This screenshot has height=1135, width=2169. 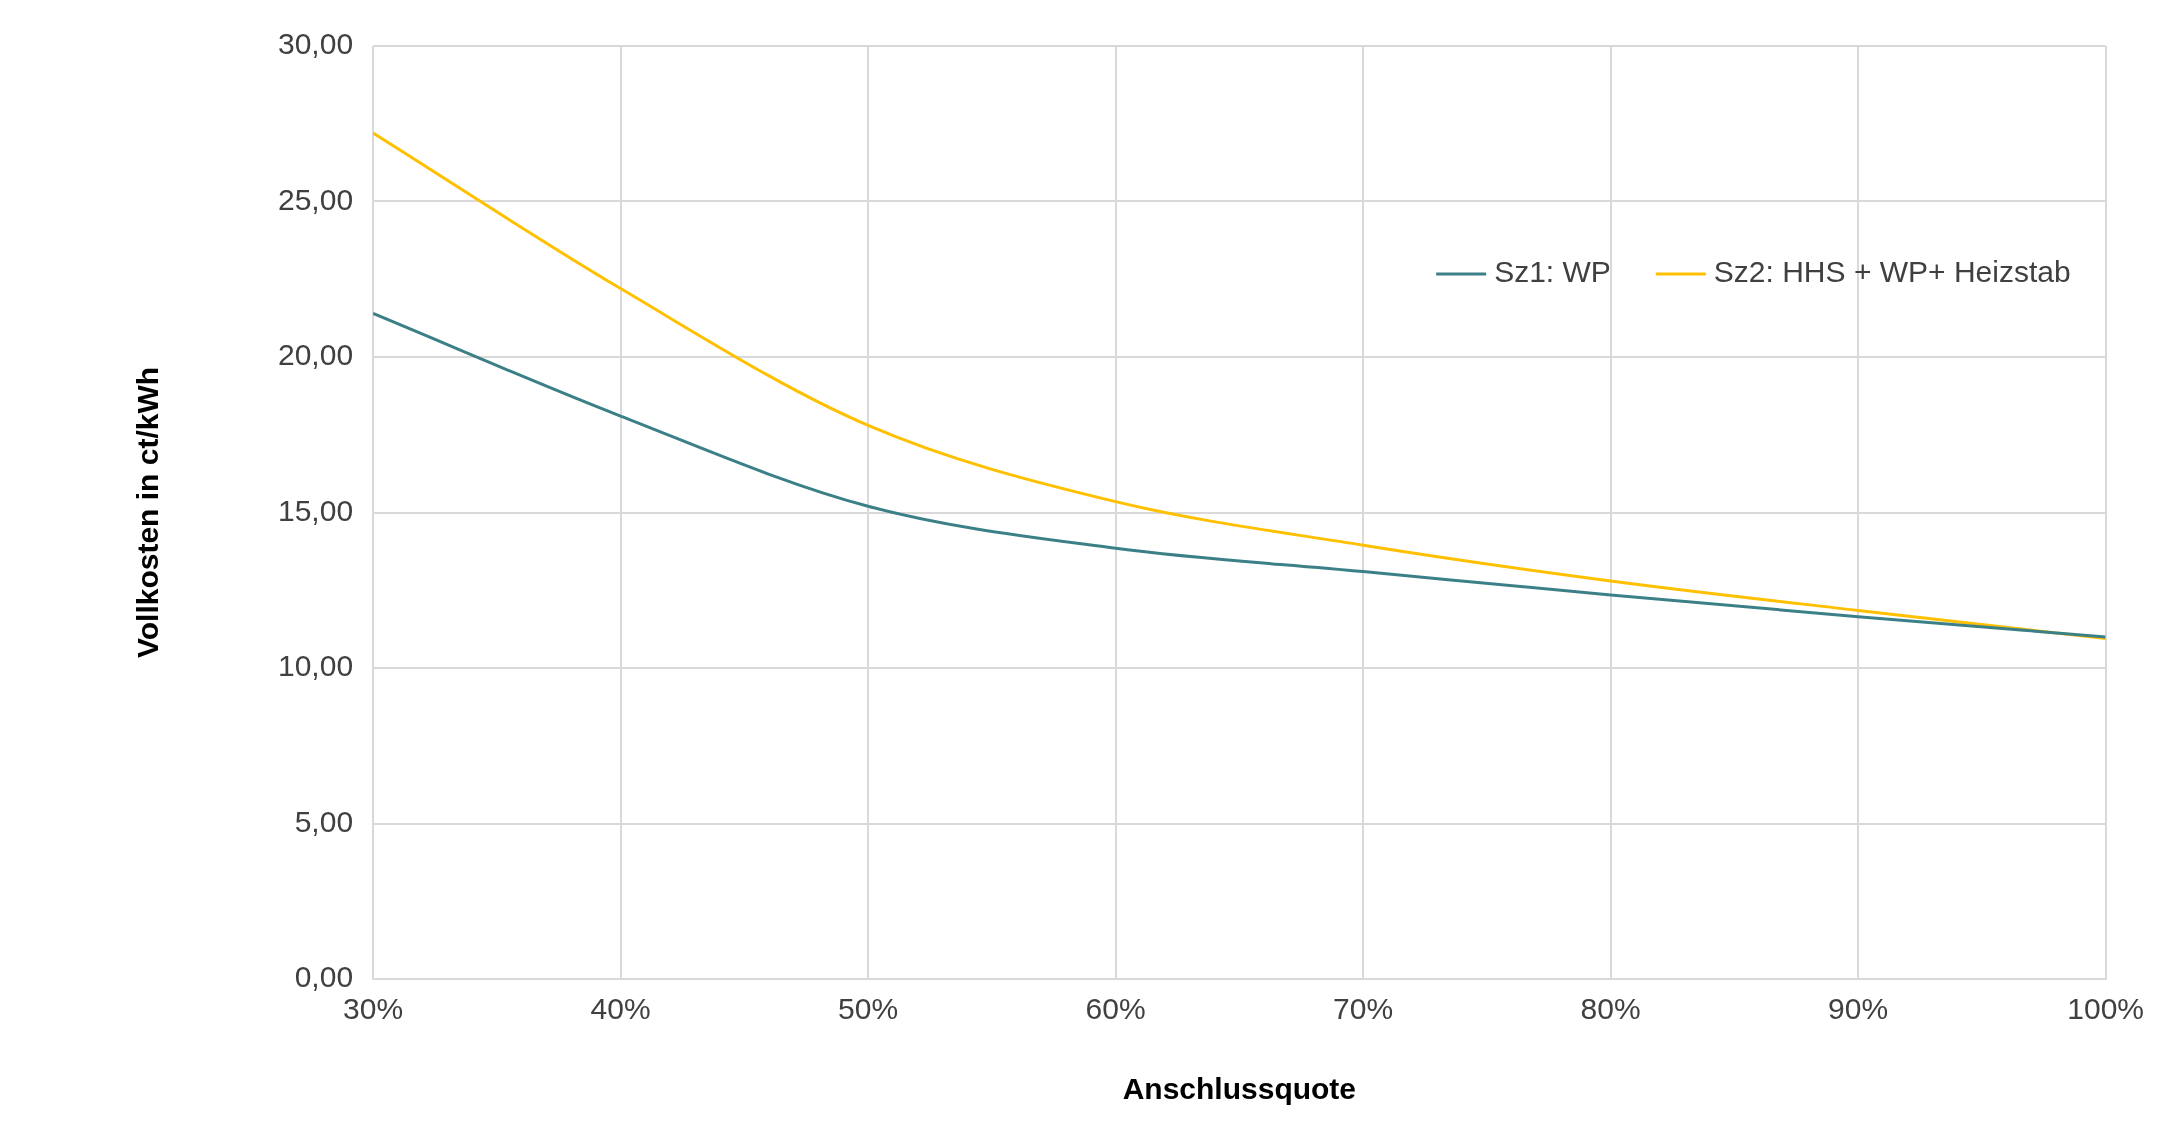 What do you see at coordinates (324, 821) in the screenshot?
I see `y-tick-label: 5,00` at bounding box center [324, 821].